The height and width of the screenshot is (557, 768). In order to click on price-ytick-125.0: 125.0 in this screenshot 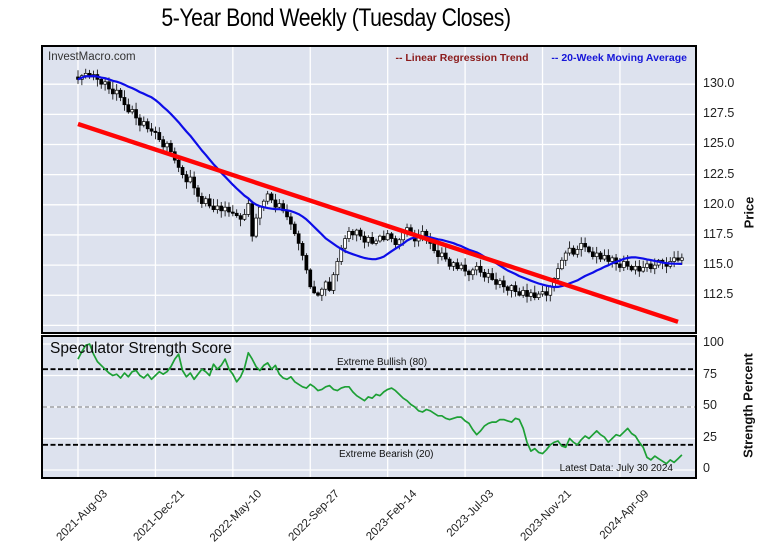, I will do `click(719, 143)`.